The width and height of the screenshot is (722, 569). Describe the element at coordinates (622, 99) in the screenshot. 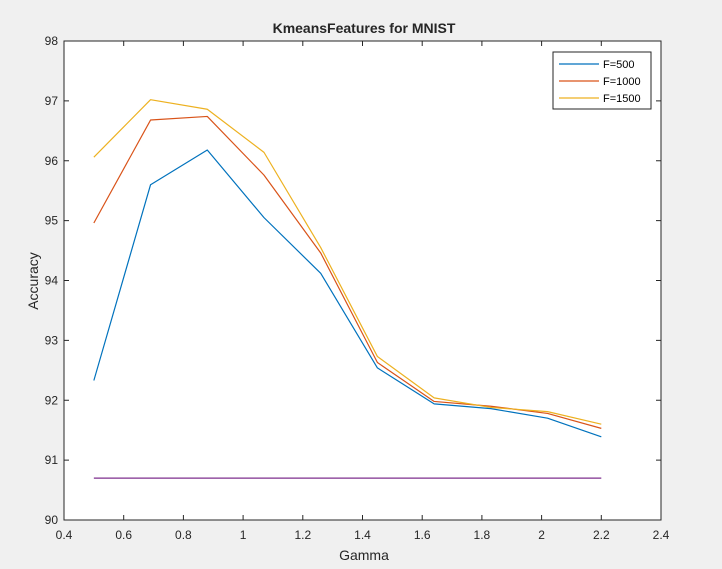

I see `legend-label: F=1500` at that location.